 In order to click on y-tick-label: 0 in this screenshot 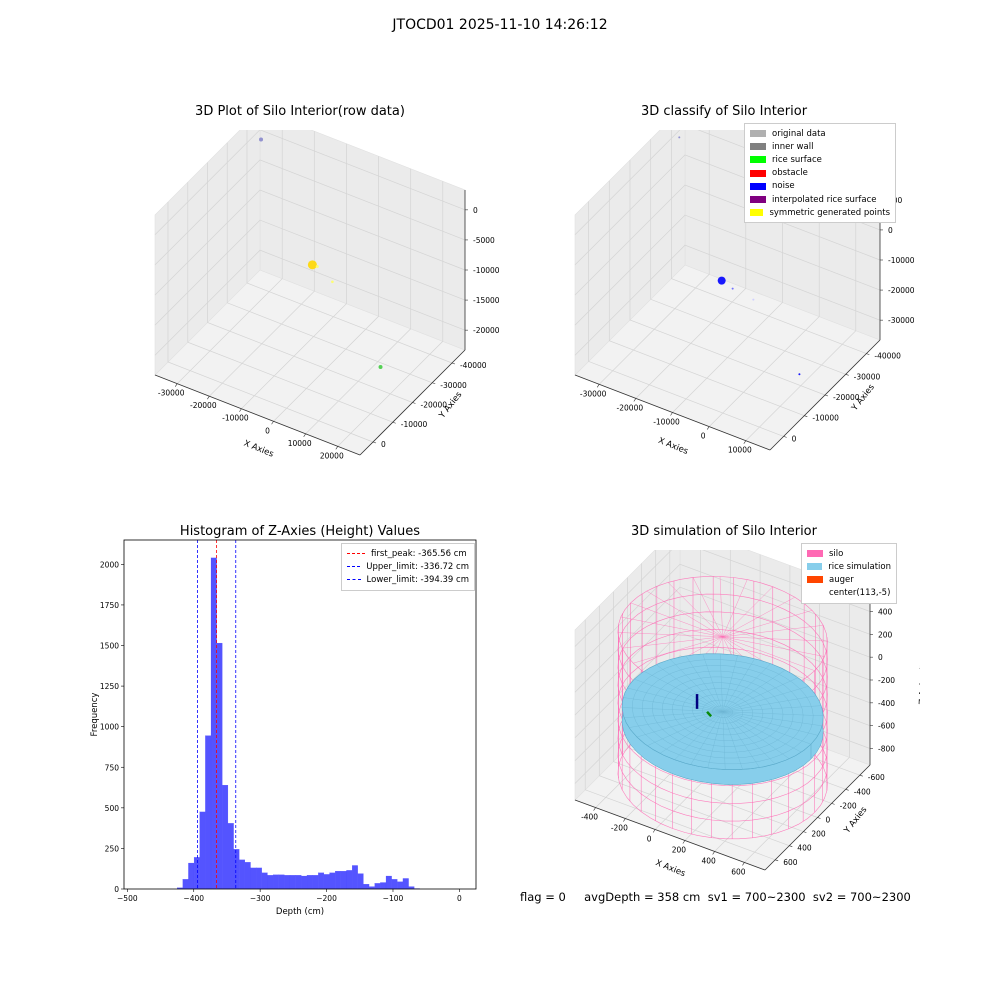, I will do `click(116, 889)`.